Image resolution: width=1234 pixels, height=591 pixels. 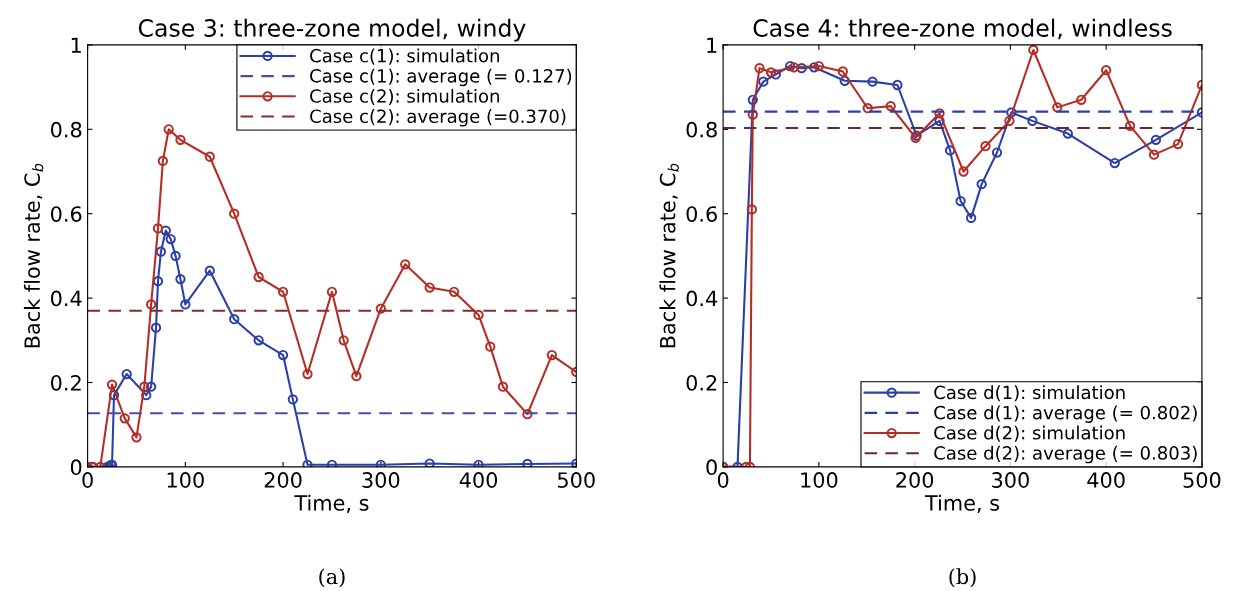 What do you see at coordinates (1029, 433) in the screenshot?
I see `legend-label: Case d(2): simulation` at bounding box center [1029, 433].